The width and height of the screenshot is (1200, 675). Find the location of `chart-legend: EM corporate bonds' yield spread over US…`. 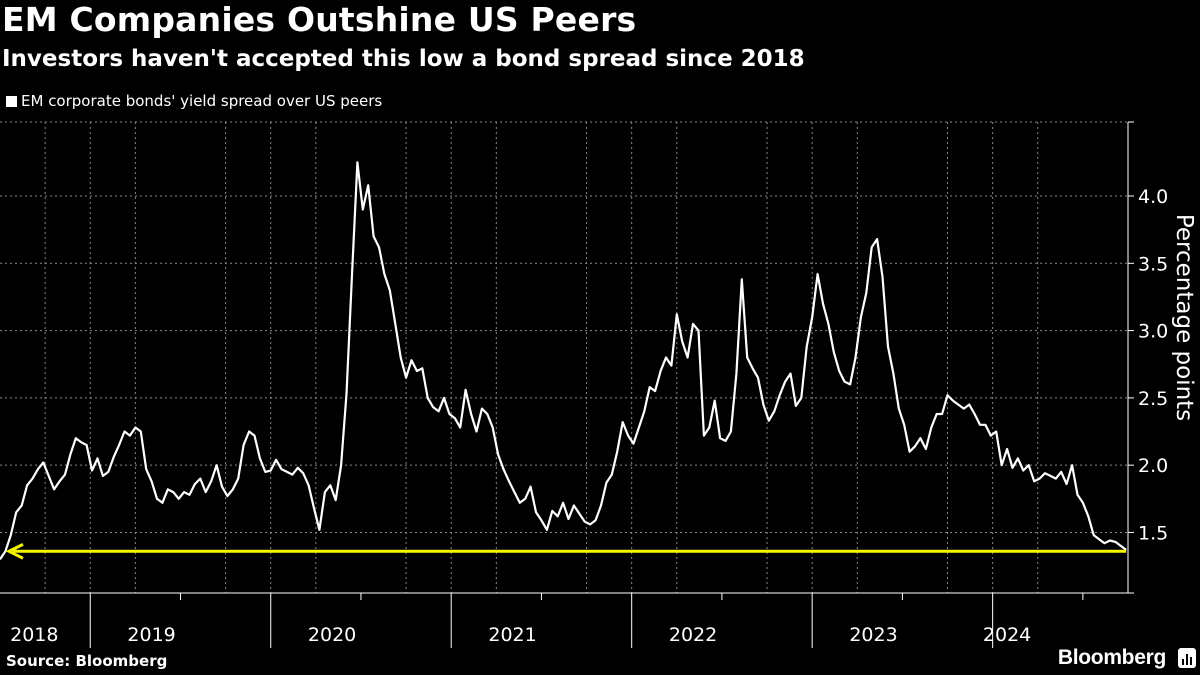

chart-legend: EM corporate bonds' yield spread over US… is located at coordinates (194, 101).